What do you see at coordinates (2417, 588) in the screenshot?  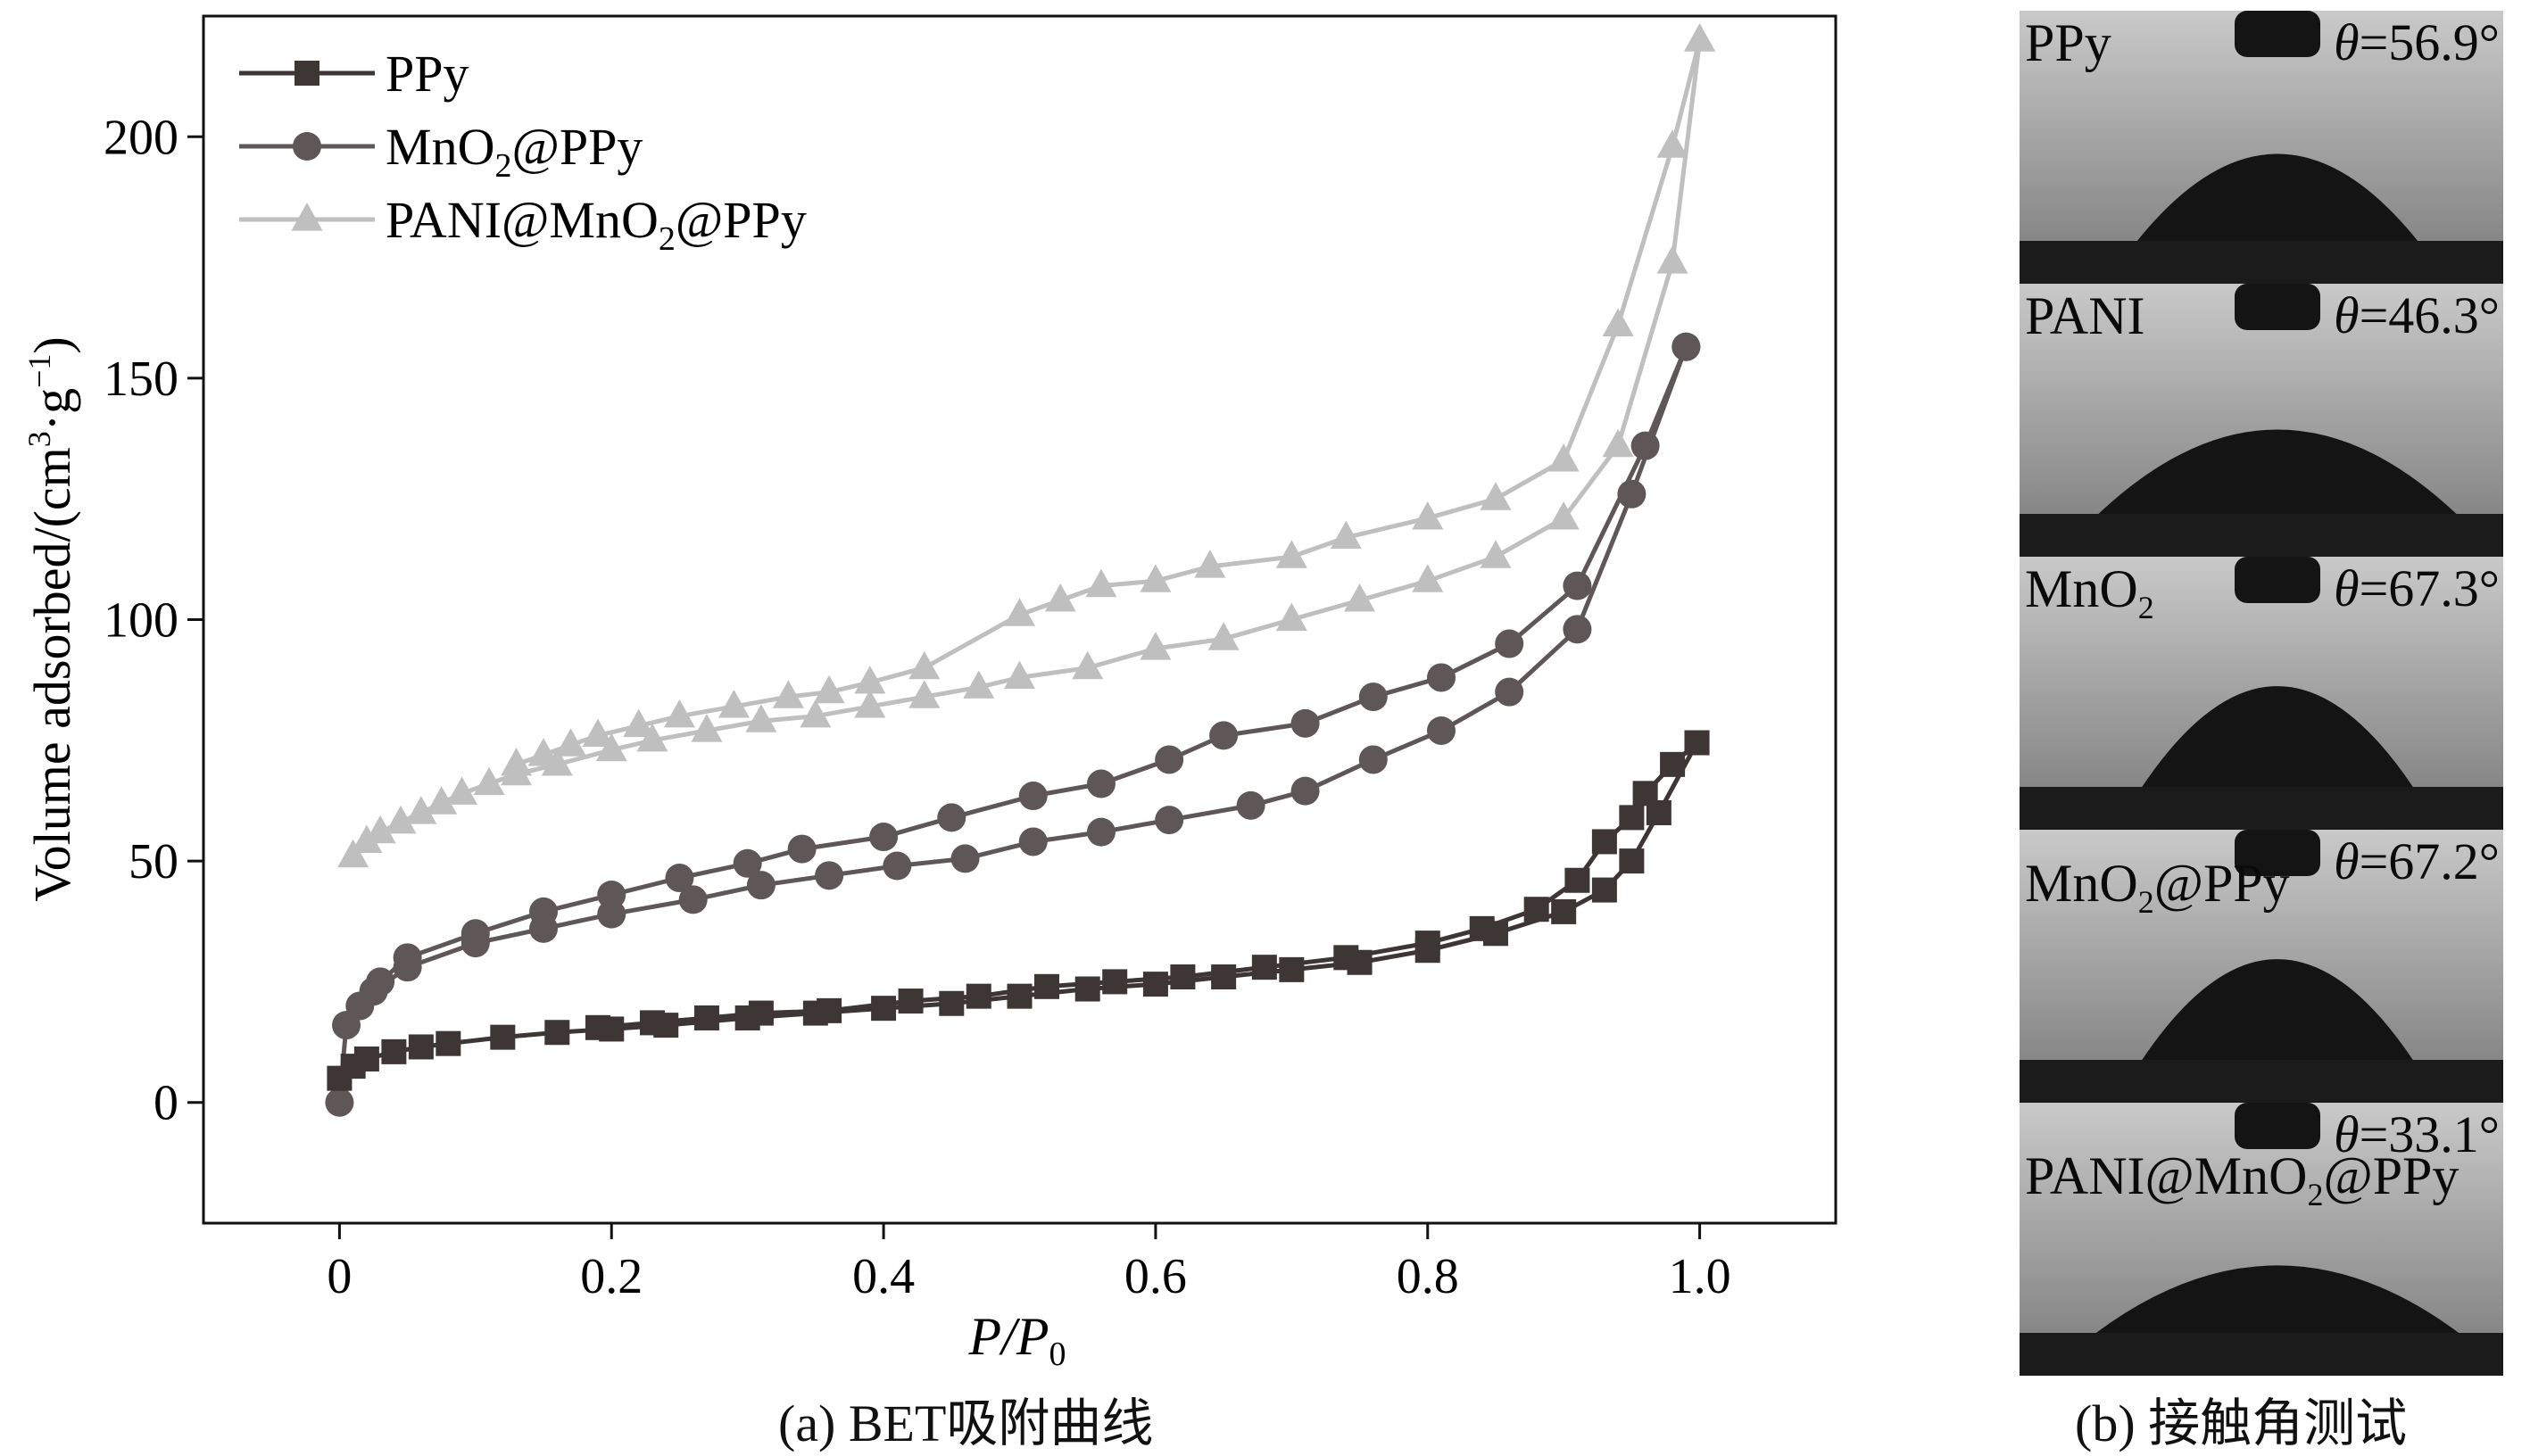 I see `contact-angle-value: θ=67.3°` at bounding box center [2417, 588].